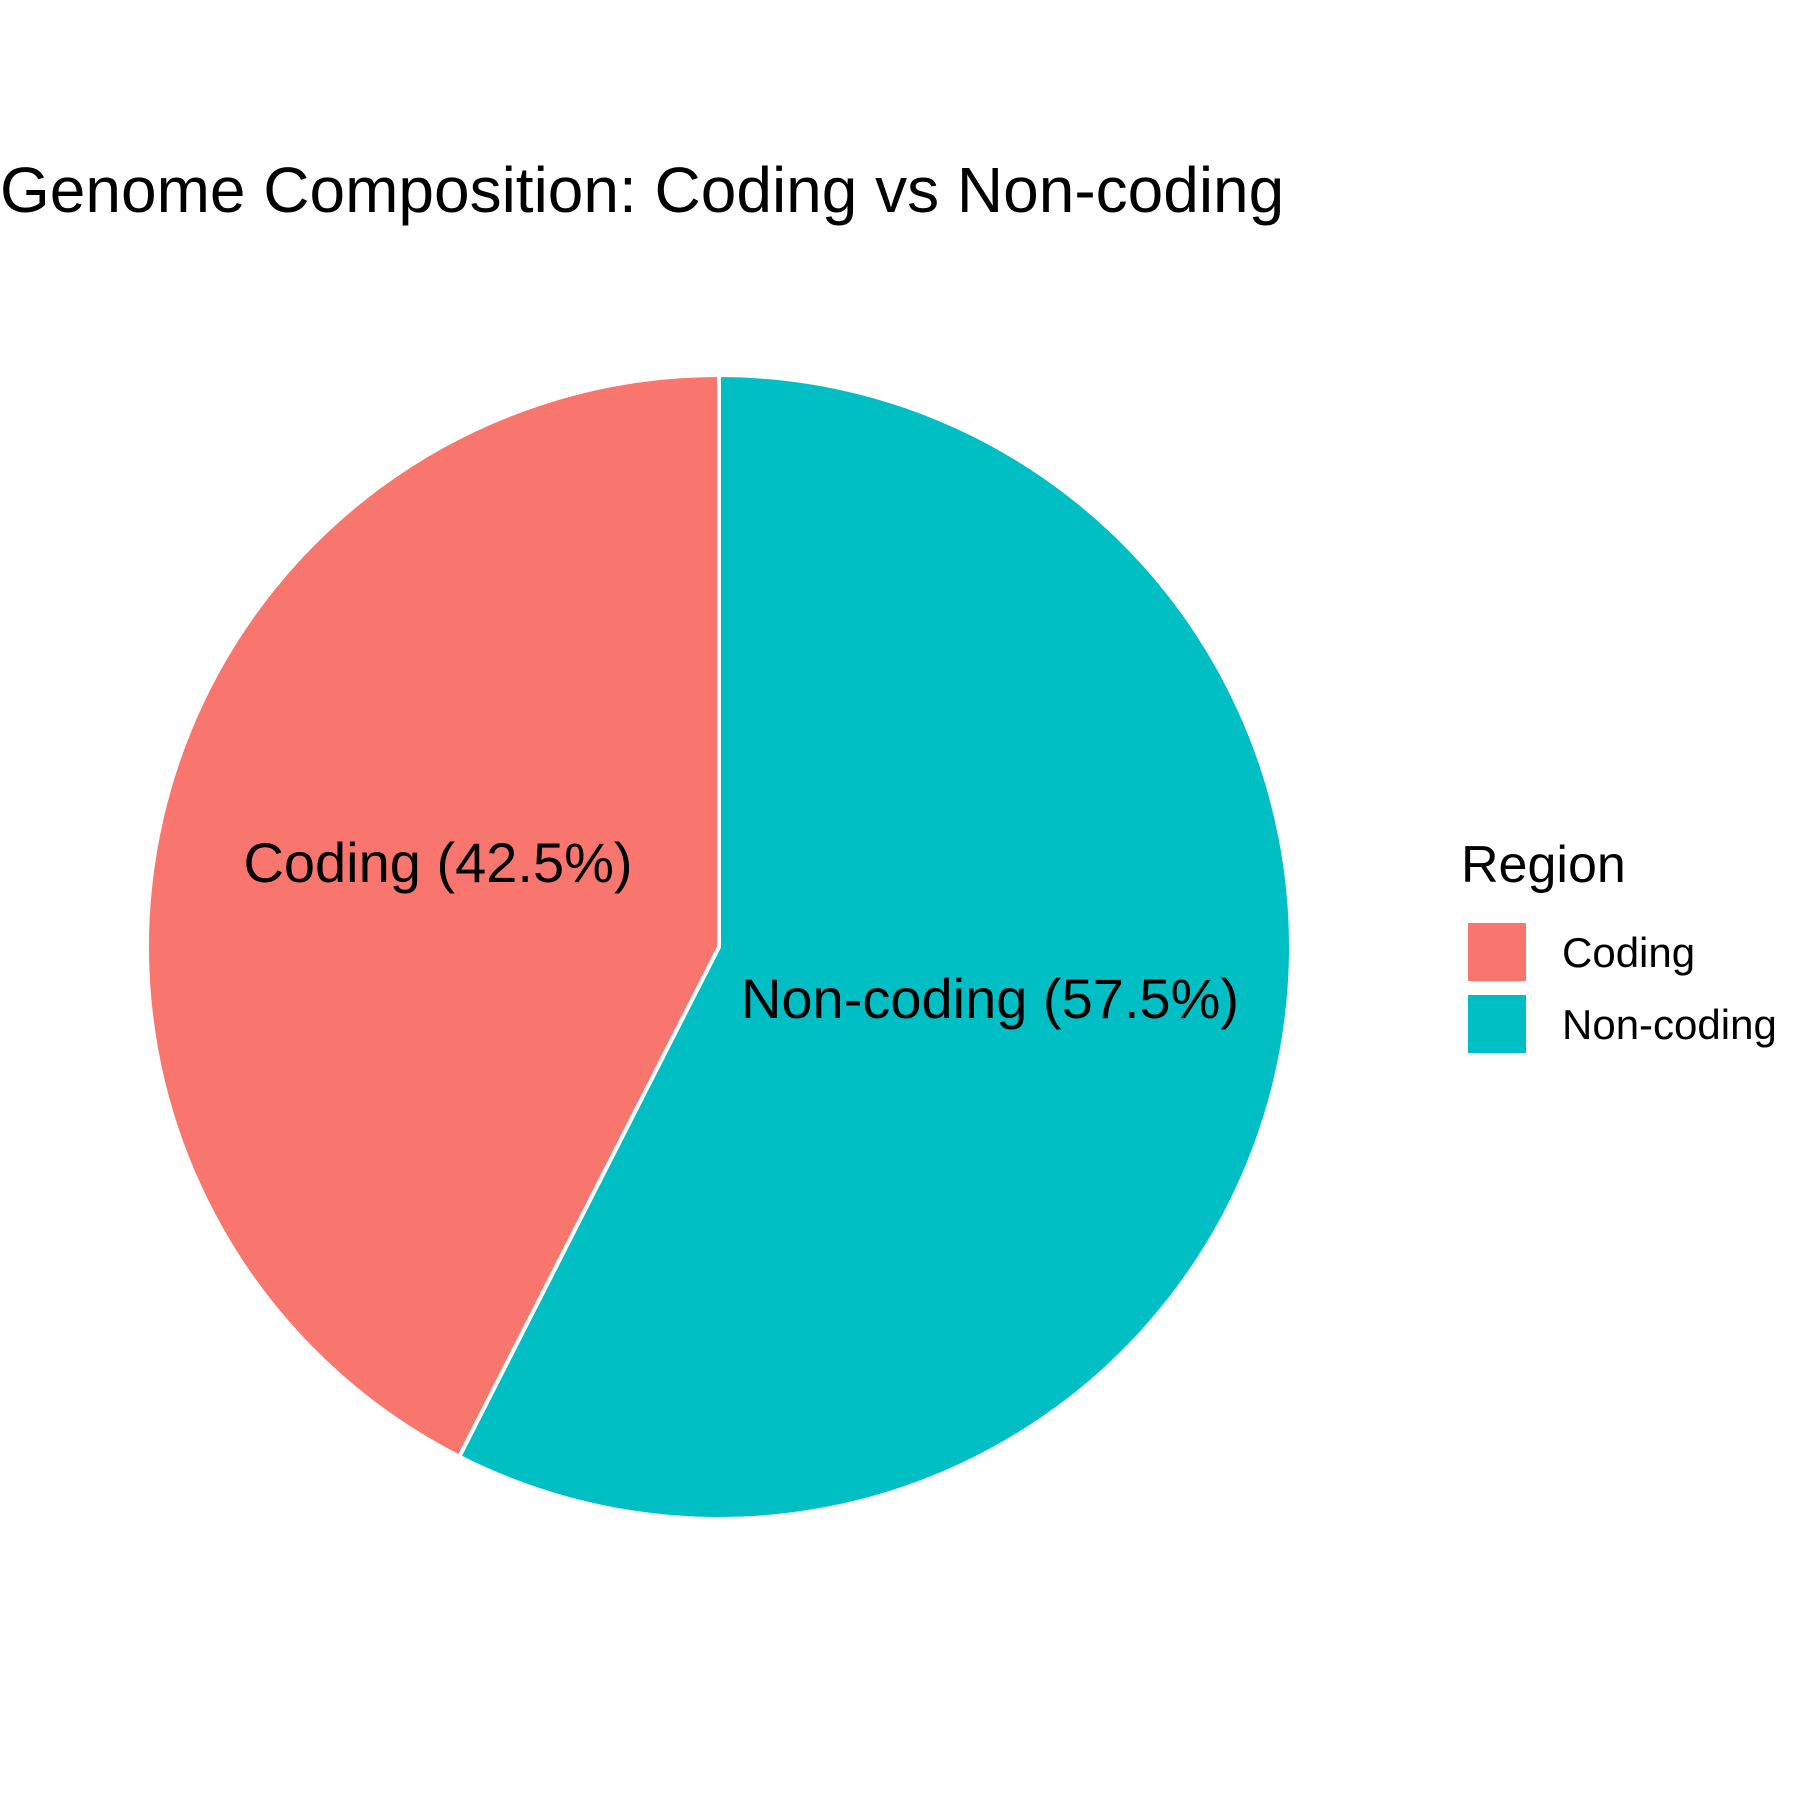 The image size is (1800, 1800). I want to click on legend-swatch-coding, so click(1497, 952).